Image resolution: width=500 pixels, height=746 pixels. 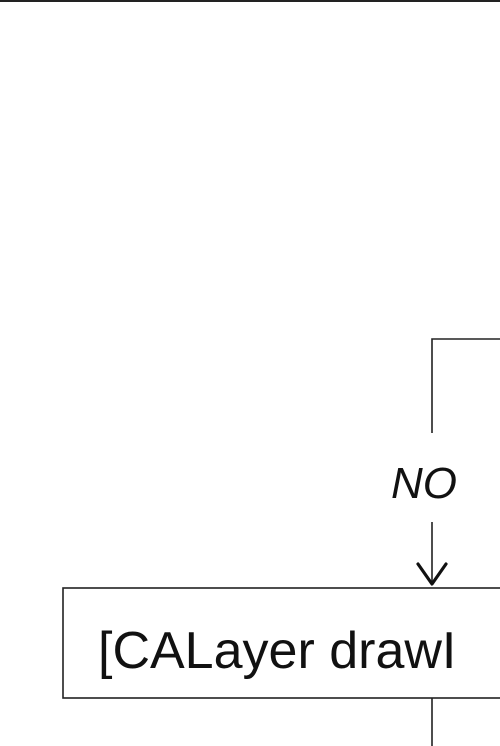 I want to click on arrowhead-icon, so click(x=432, y=574).